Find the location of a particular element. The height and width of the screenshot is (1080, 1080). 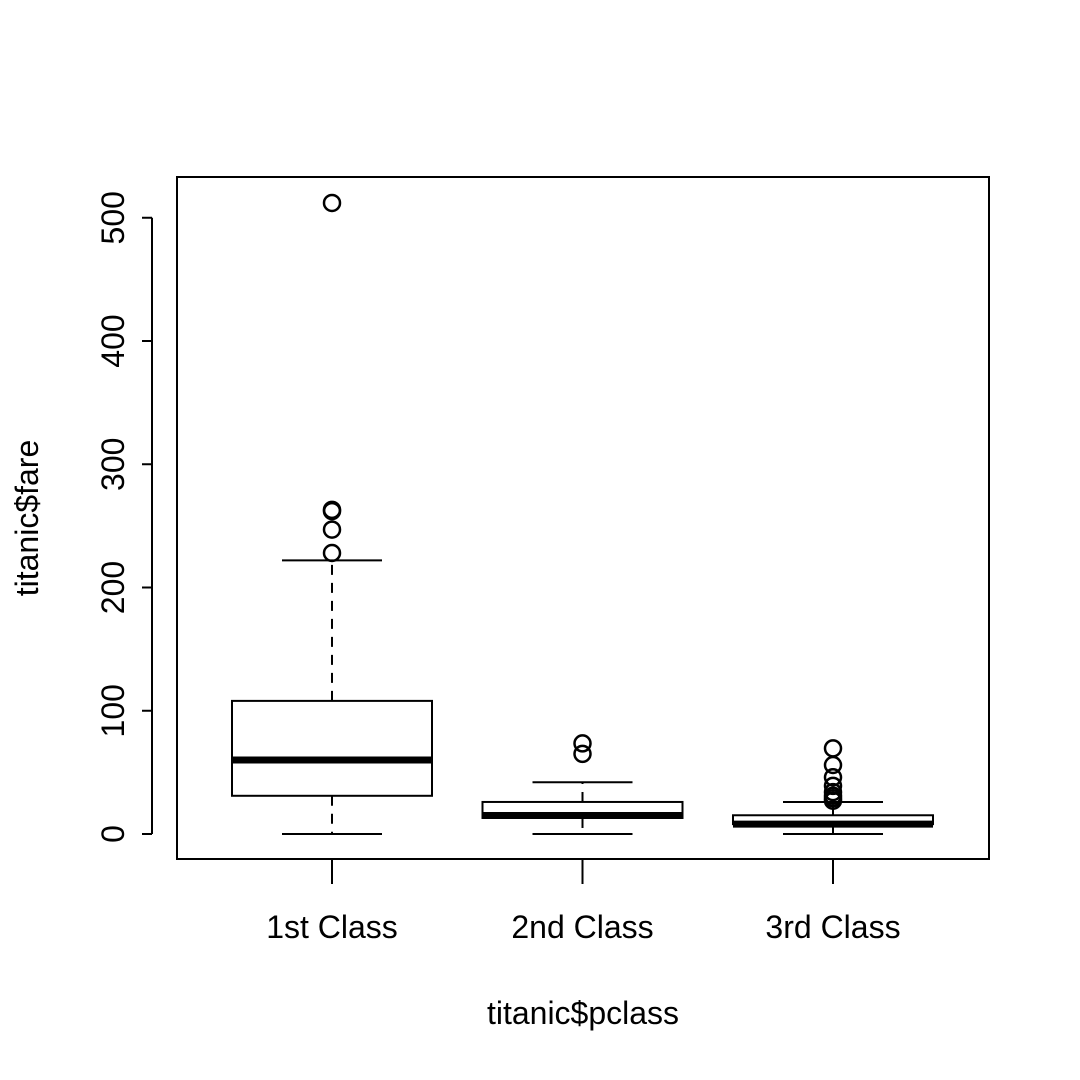

y-axis-title: titanic$fare is located at coordinates (27, 518).